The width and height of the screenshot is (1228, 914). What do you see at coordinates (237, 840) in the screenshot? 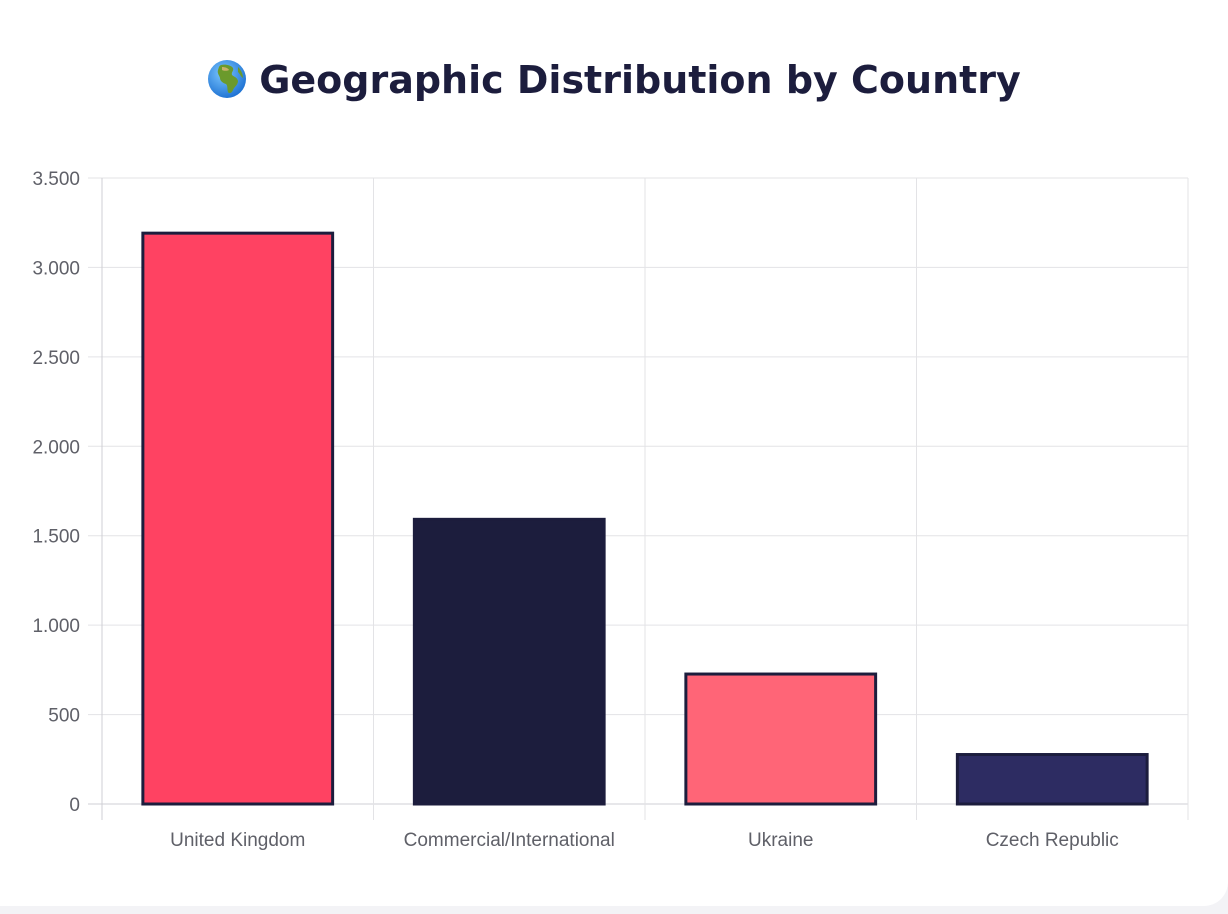
I see `x-tick-label: United Kingdom` at bounding box center [237, 840].